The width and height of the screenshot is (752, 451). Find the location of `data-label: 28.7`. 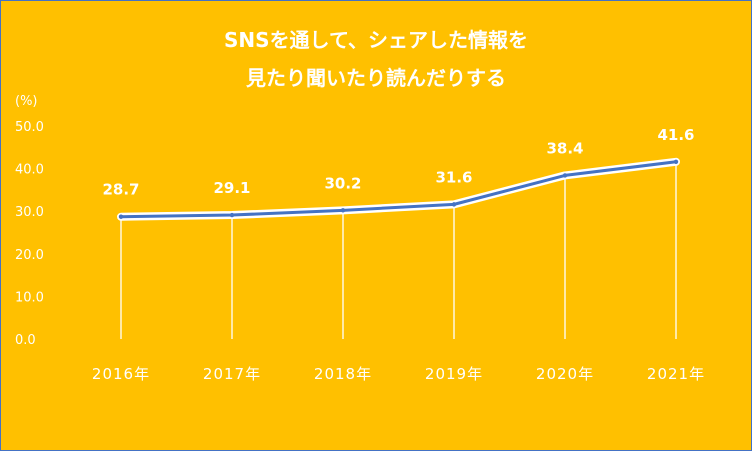

data-label: 28.7 is located at coordinates (120, 190).